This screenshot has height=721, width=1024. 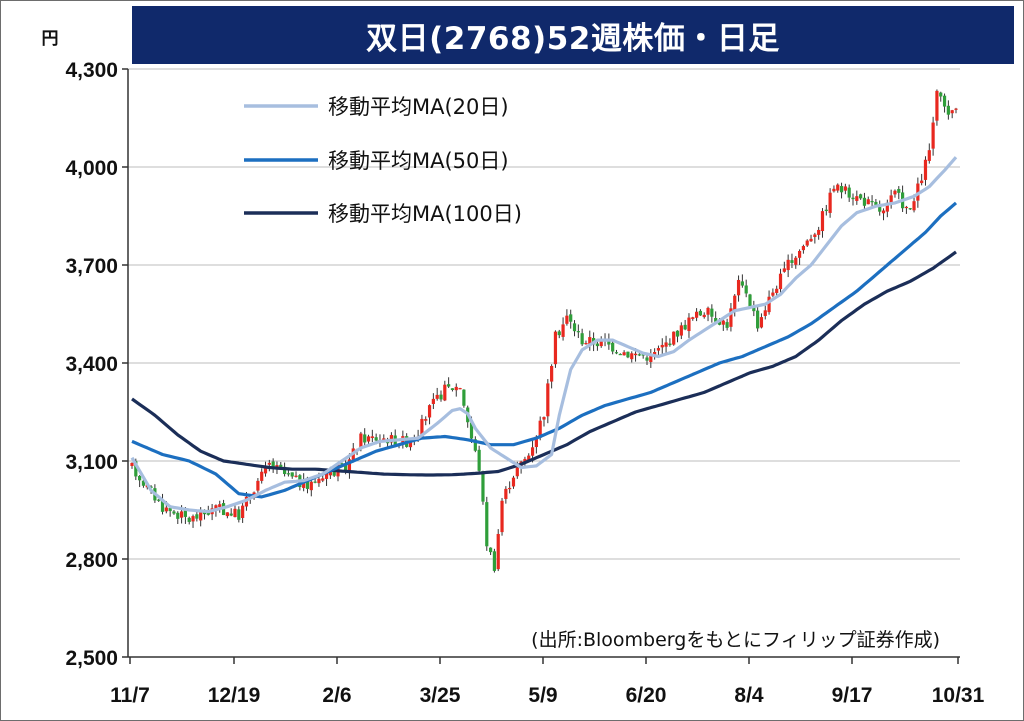 I want to click on title-bar: 双日(2768)52週株価・日足, so click(x=573, y=35).